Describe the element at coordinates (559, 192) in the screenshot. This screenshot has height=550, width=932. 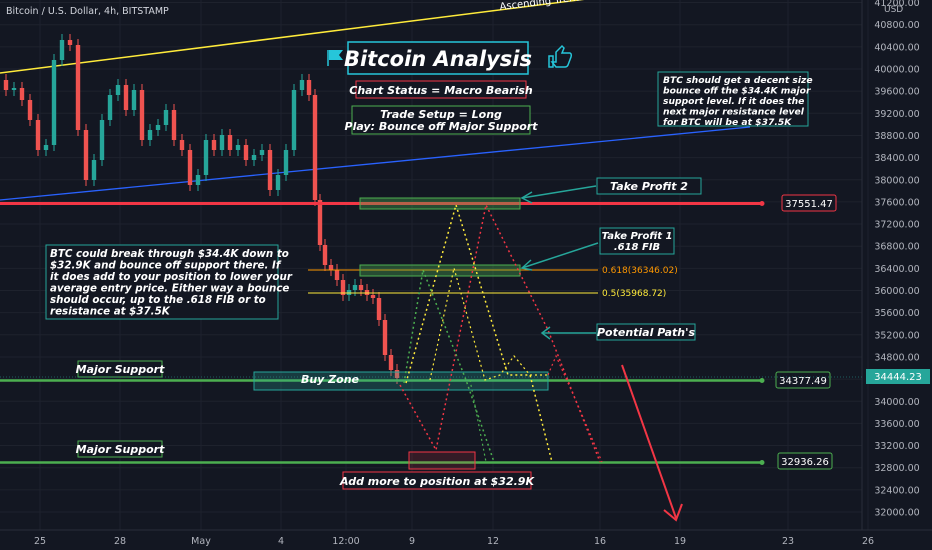
I see `tp2-pointer` at that location.